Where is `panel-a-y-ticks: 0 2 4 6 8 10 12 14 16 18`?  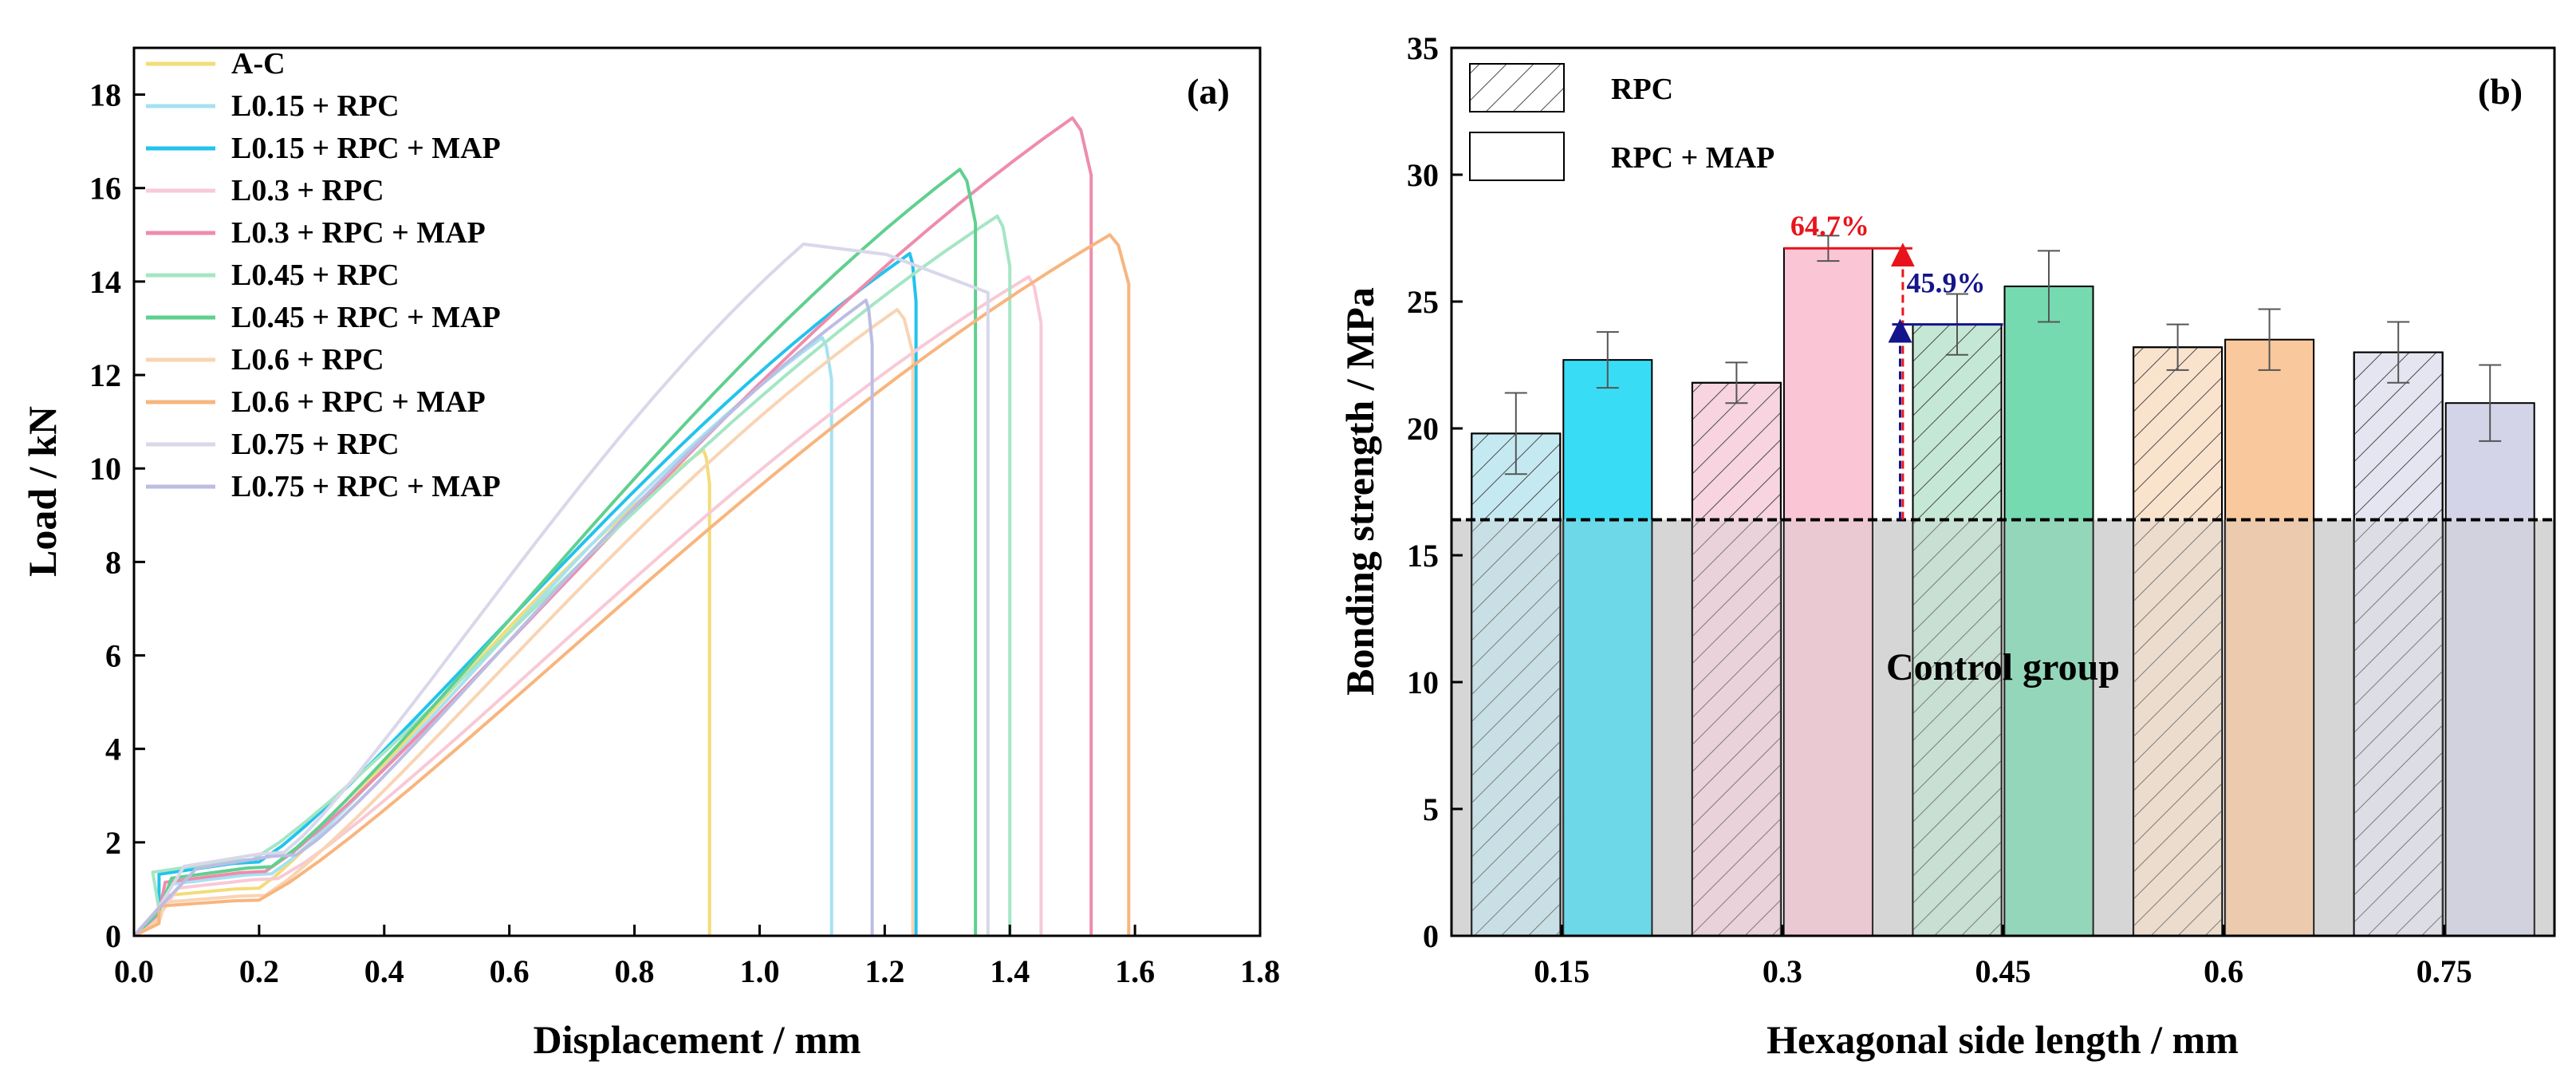
panel-a-y-ticks: 0 2 4 6 8 10 12 14 16 18 is located at coordinates (117, 515).